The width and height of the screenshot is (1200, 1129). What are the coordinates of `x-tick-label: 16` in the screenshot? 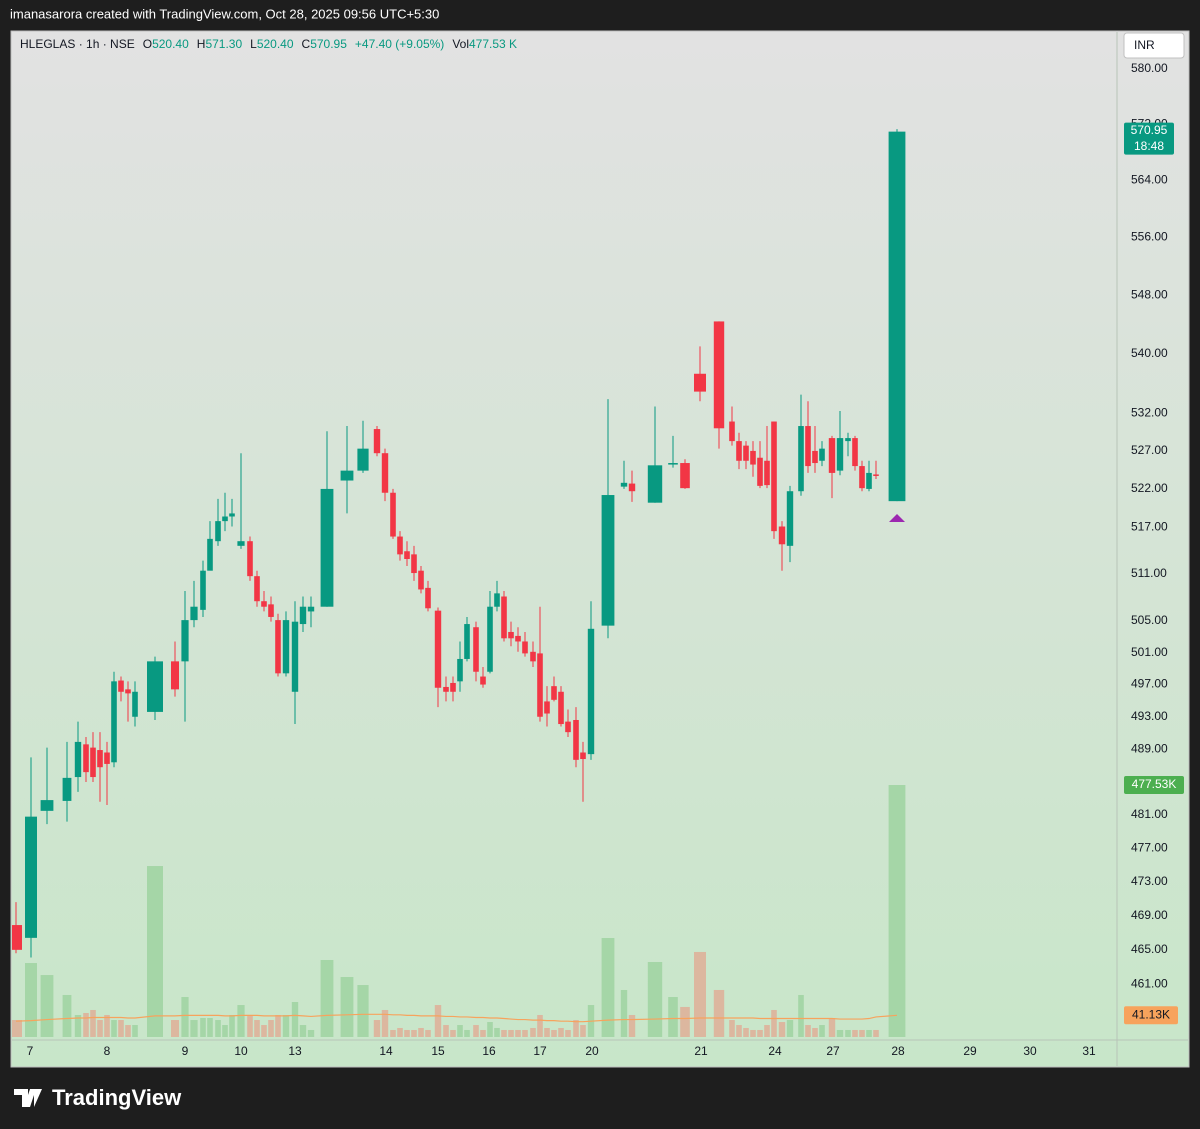 It's located at (489, 1051).